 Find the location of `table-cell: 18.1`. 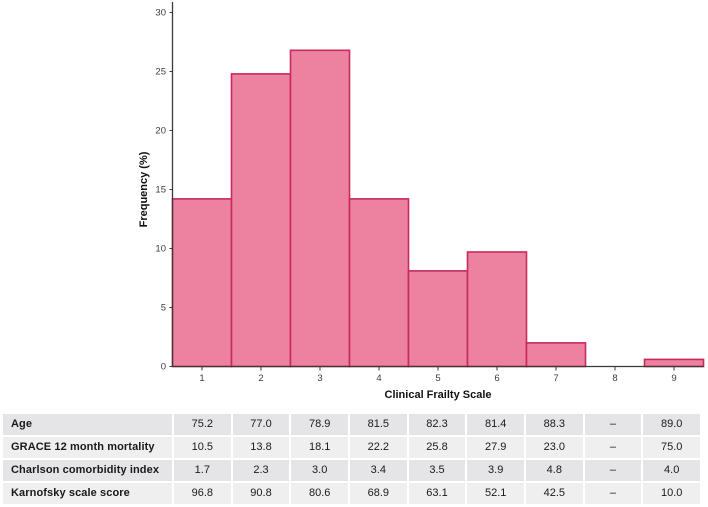

table-cell: 18.1 is located at coordinates (319, 447).